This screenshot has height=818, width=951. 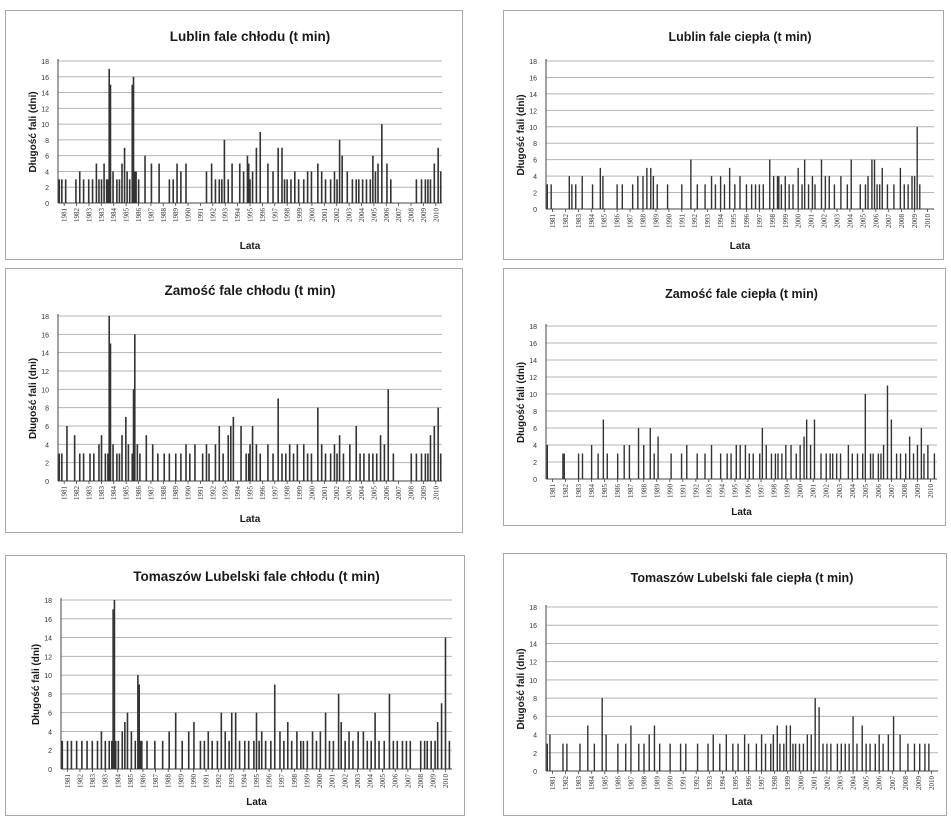 I want to click on y-tick-label: 10, so click(x=533, y=128).